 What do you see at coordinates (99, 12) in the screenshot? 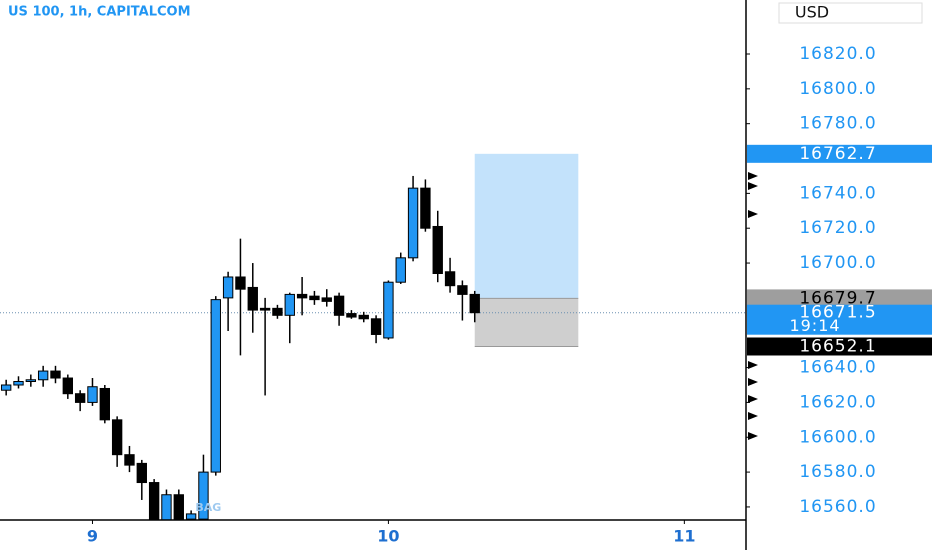
I see `chart-title: US 100, 1h, CAPITALCOM` at bounding box center [99, 12].